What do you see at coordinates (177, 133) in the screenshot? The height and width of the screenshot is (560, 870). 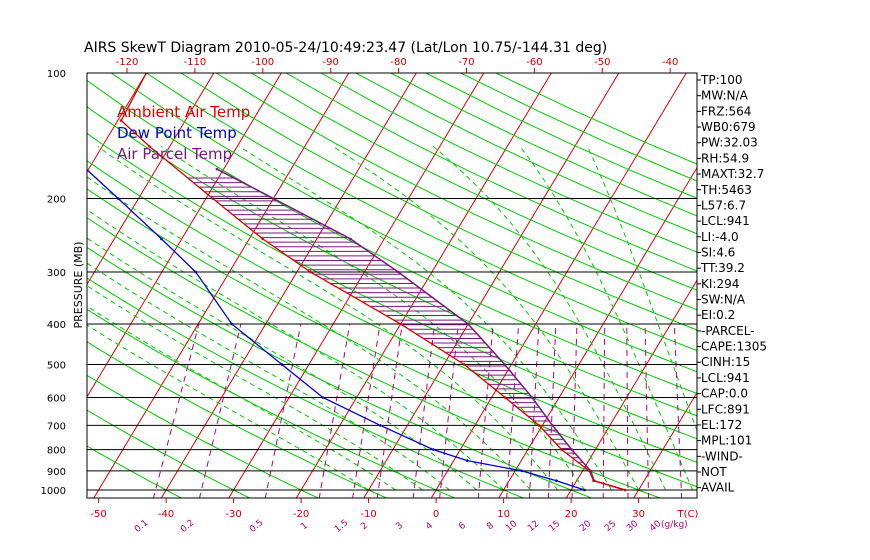 I see `legend-dew-point-temp: Dew Point Temp` at bounding box center [177, 133].